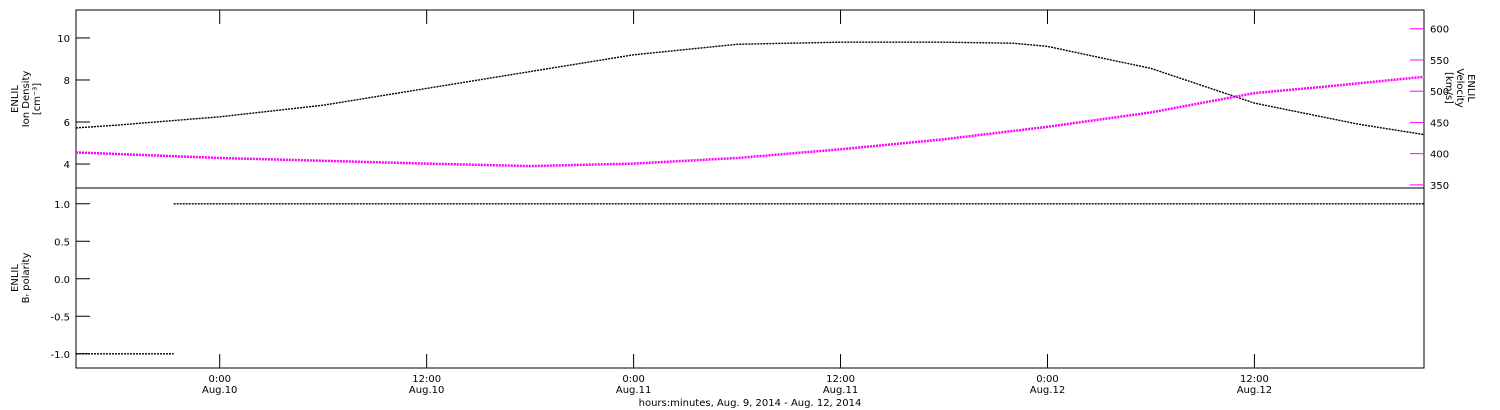 This screenshot has height=410, width=1500. What do you see at coordinates (67, 81) in the screenshot?
I see `y-tick-label: 8` at bounding box center [67, 81].